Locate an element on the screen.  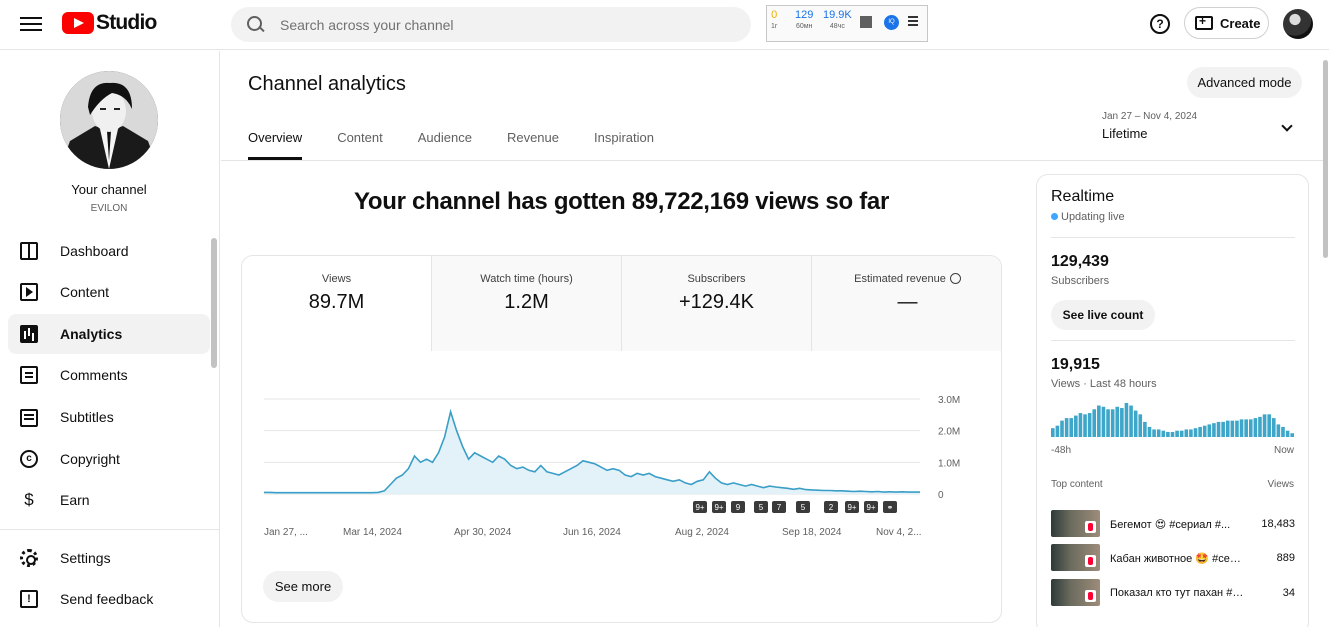
metric-label: Watch time (hours) is located at coordinates (526, 279).